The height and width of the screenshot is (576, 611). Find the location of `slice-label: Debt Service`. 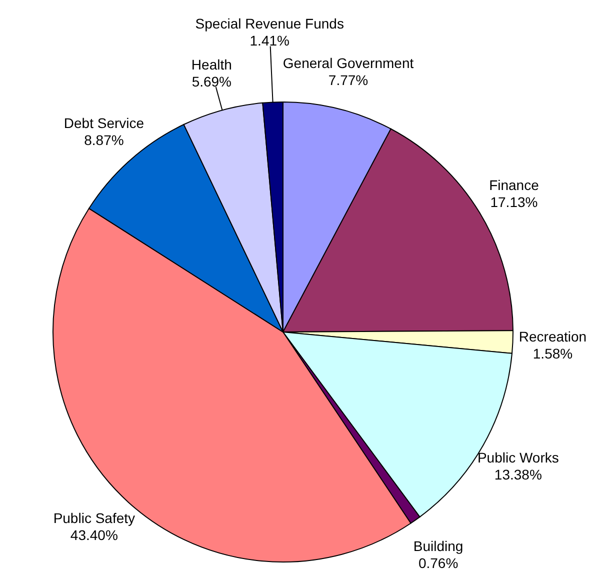

slice-label: Debt Service is located at coordinates (104, 122).